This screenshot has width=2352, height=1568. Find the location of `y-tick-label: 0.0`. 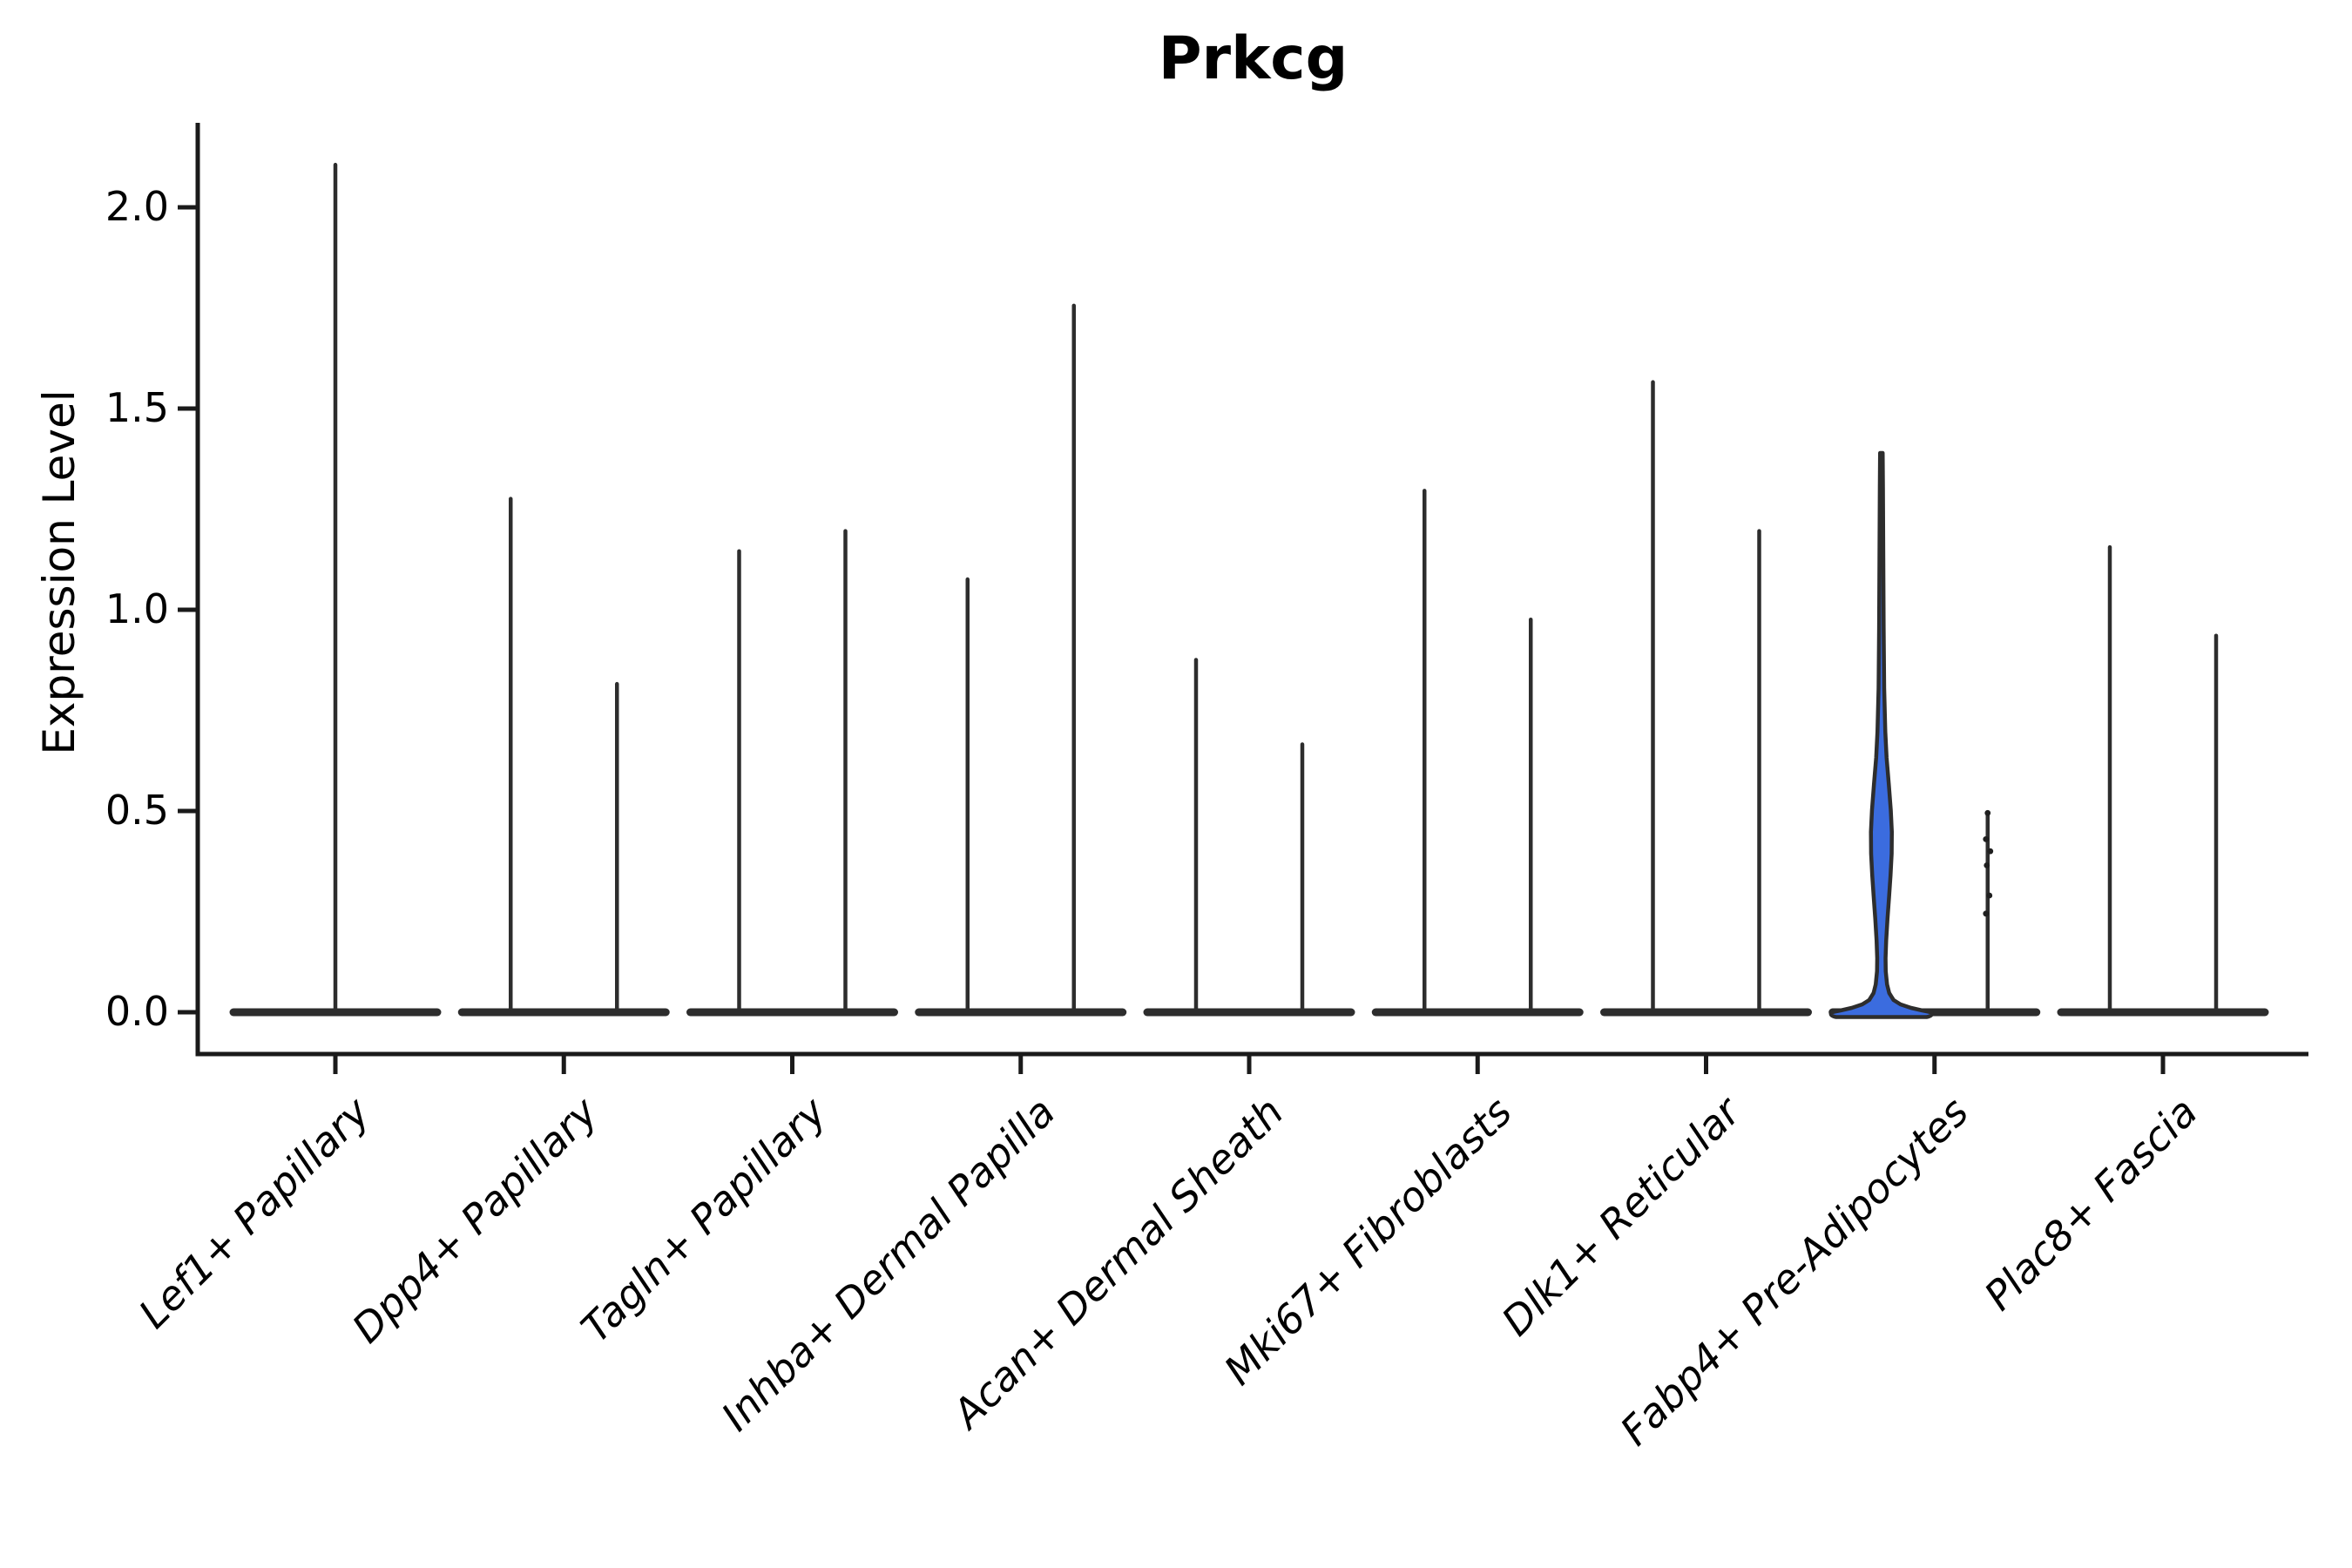

y-tick-label: 0.0 is located at coordinates (137, 1012).